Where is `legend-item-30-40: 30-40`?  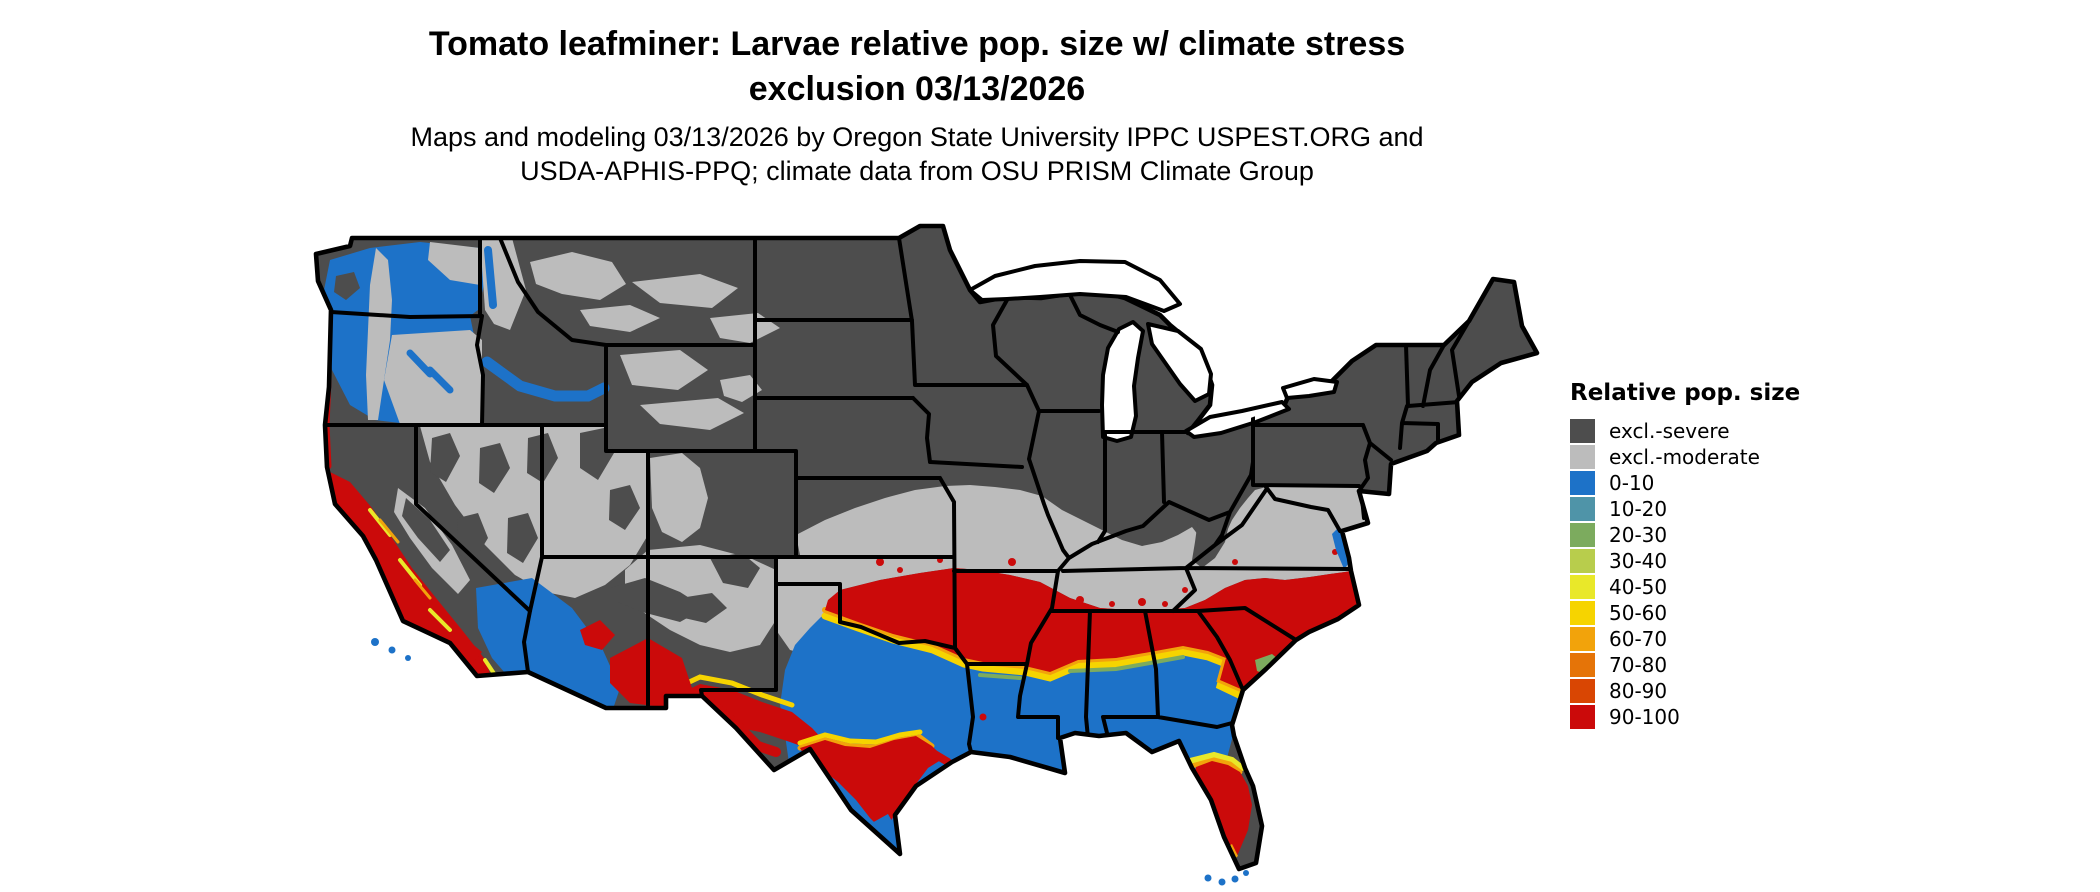 legend-item-30-40: 30-40 is located at coordinates (1780, 561).